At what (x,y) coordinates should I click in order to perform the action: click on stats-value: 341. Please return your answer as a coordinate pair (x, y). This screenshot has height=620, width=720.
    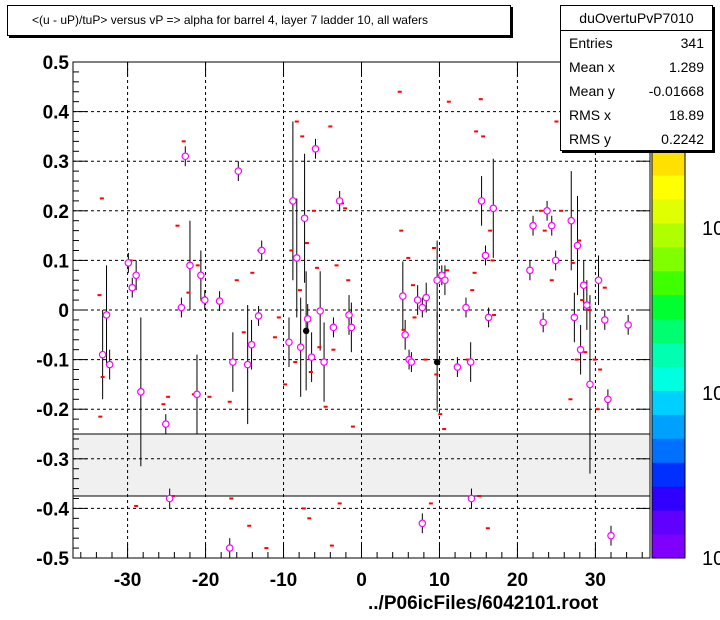
    Looking at the image, I should click on (692, 43).